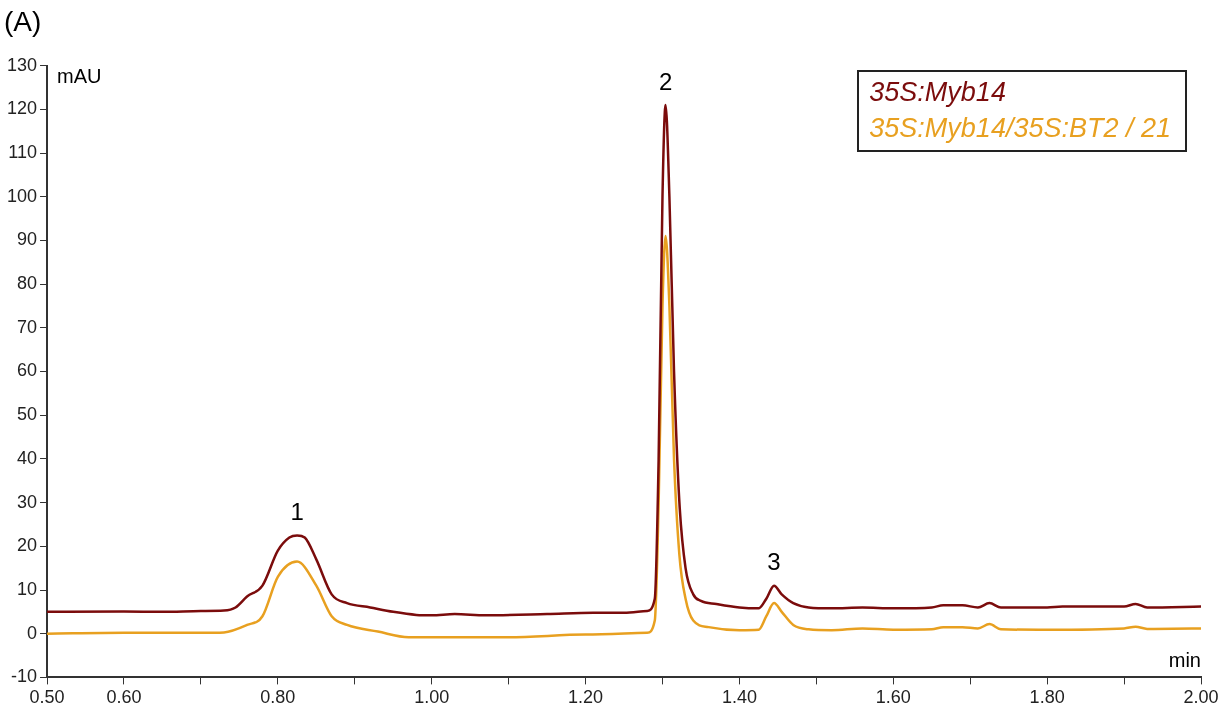 This screenshot has height=722, width=1227. I want to click on y-tick-label: 30, so click(27, 501).